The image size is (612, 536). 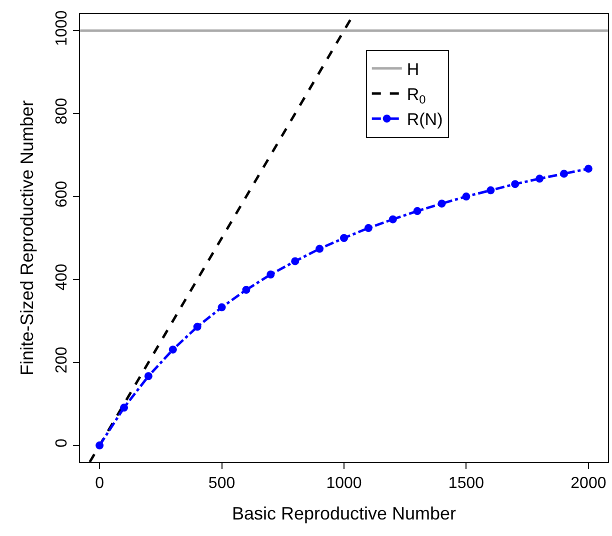 What do you see at coordinates (466, 483) in the screenshot?
I see `x-tick-label: 1500` at bounding box center [466, 483].